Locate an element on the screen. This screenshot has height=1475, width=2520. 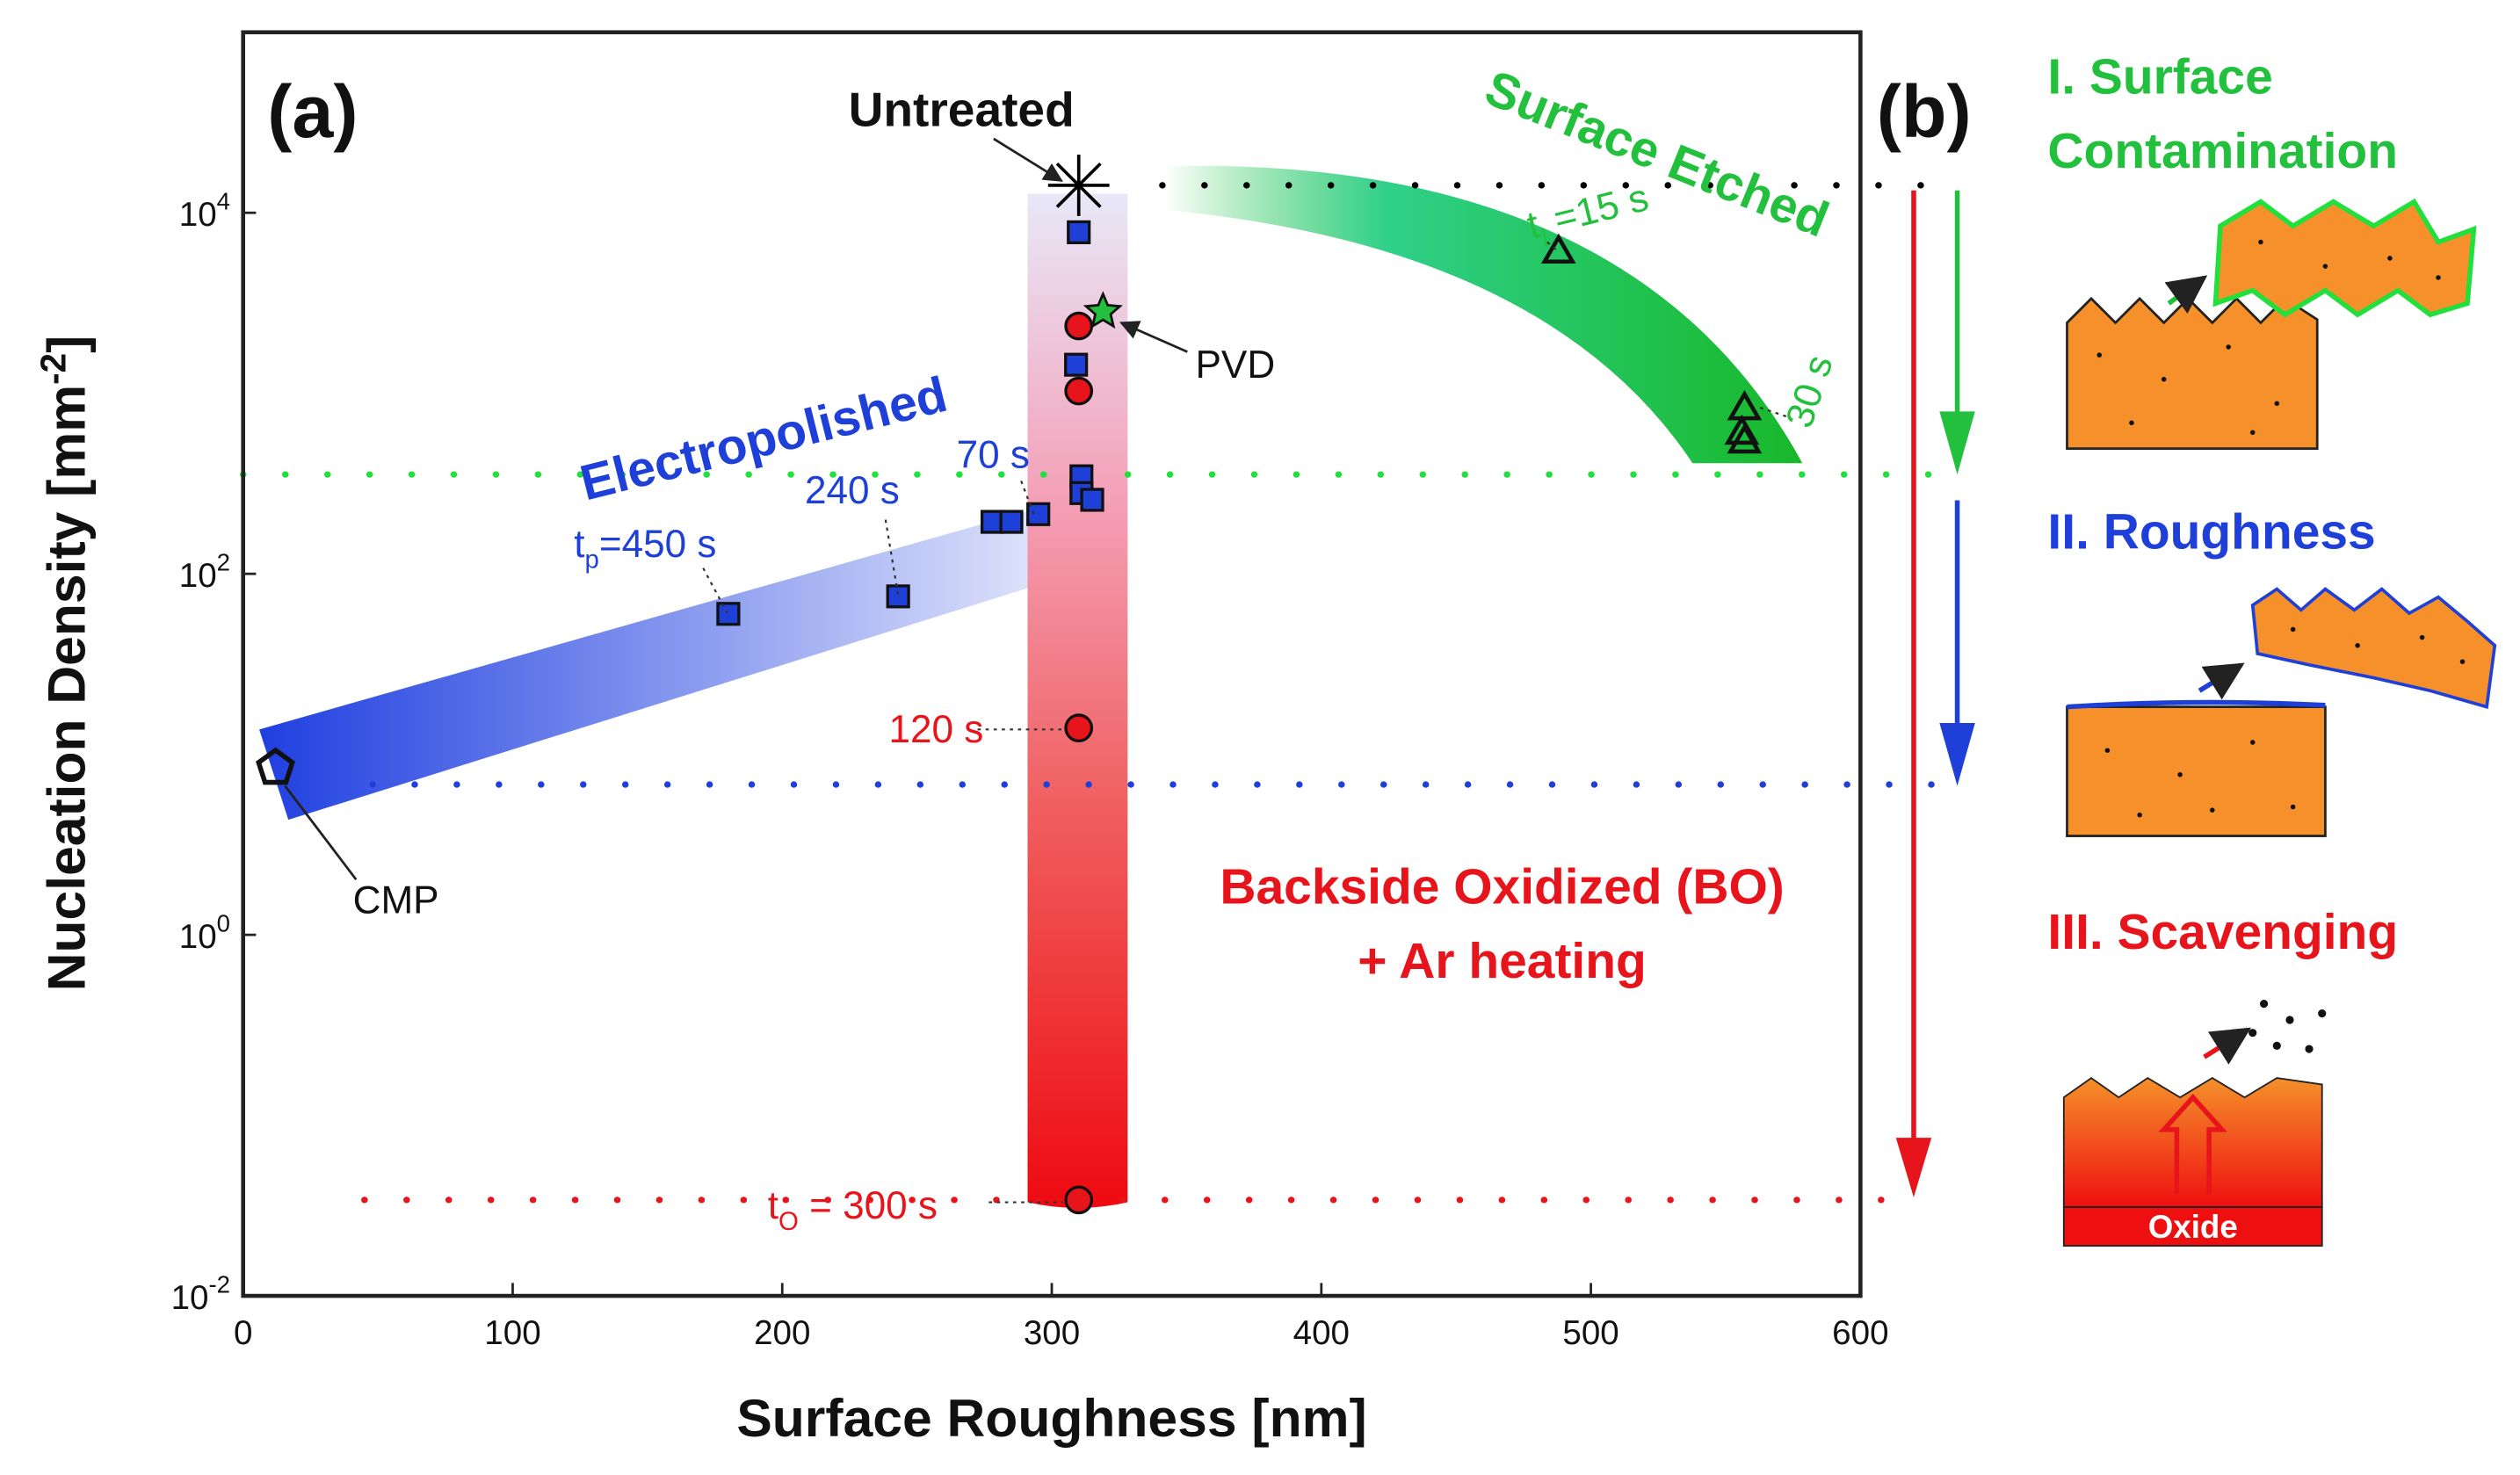
annotation-sub: p is located at coordinates (592, 560).